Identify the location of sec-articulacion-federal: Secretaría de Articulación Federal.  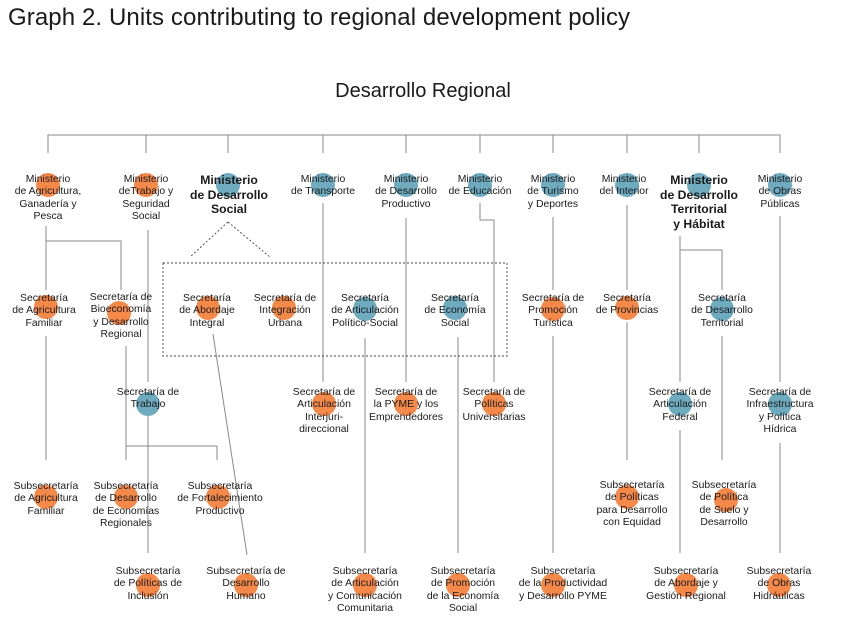
(680, 405).